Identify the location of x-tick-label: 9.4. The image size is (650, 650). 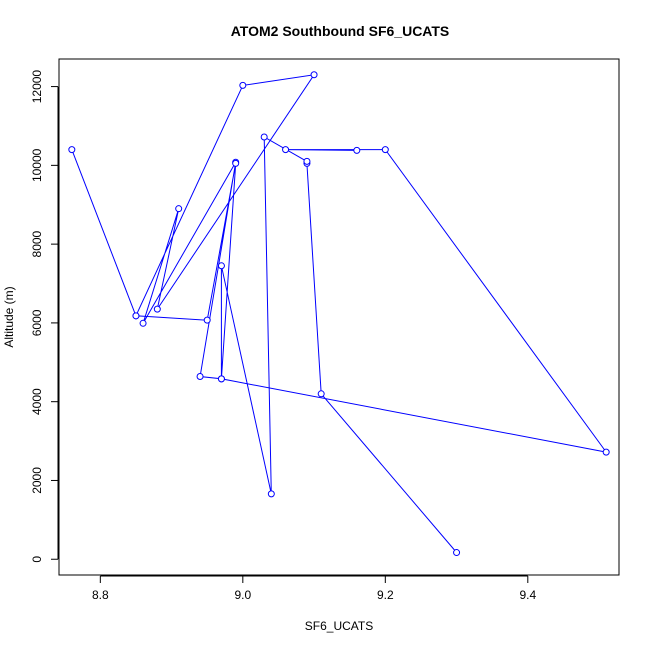
(527, 595).